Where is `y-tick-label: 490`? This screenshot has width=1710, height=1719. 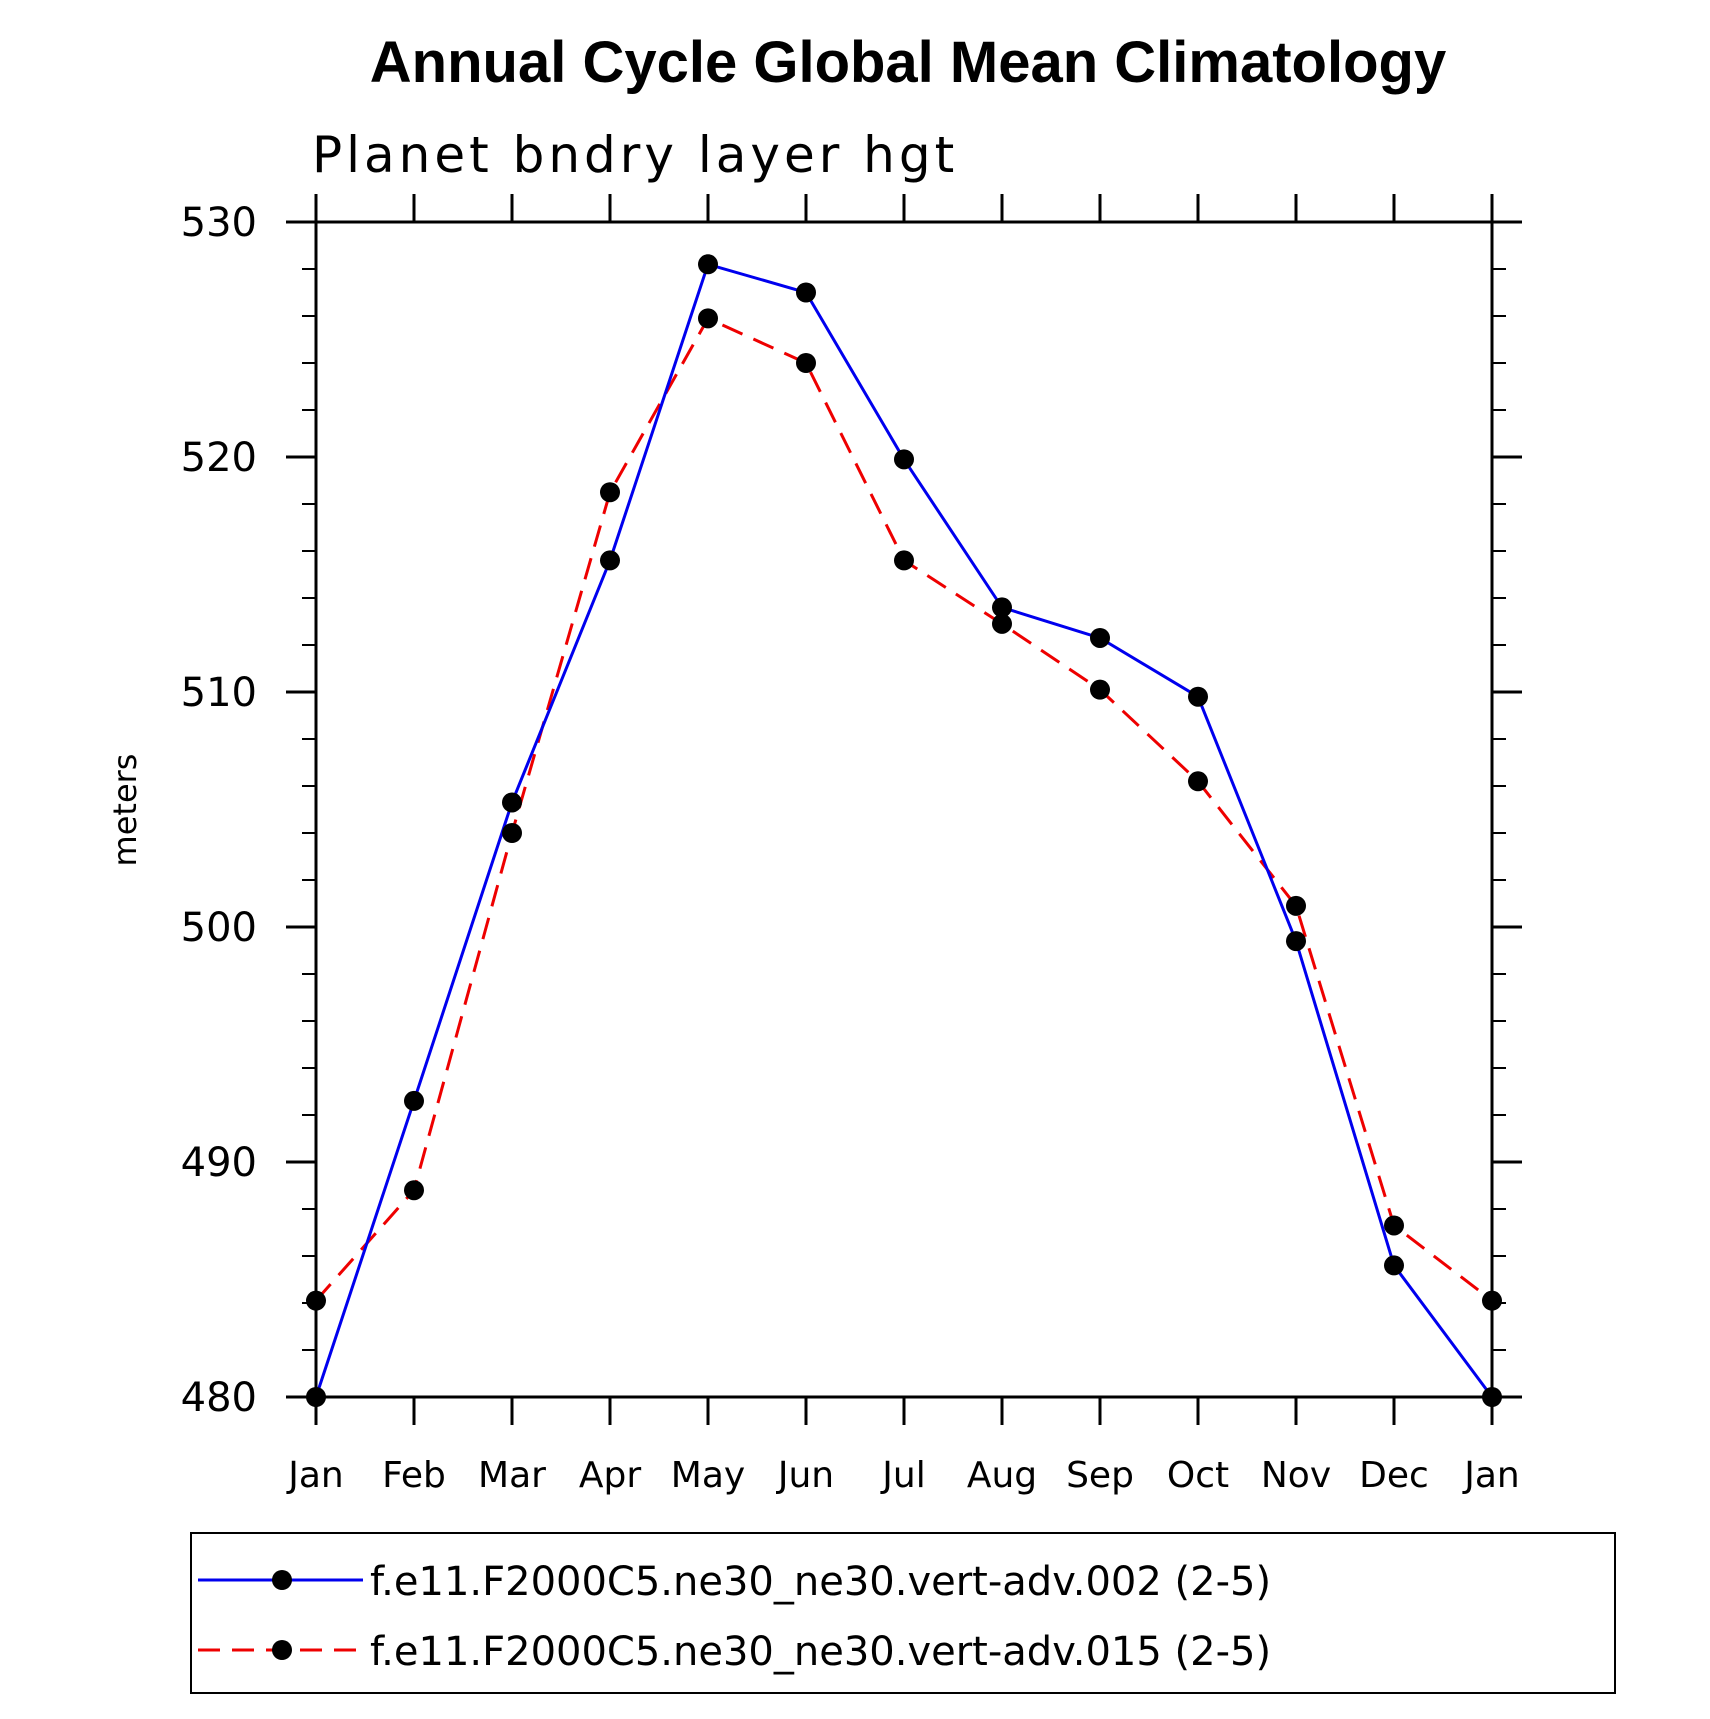
y-tick-label: 490 is located at coordinates (219, 1163).